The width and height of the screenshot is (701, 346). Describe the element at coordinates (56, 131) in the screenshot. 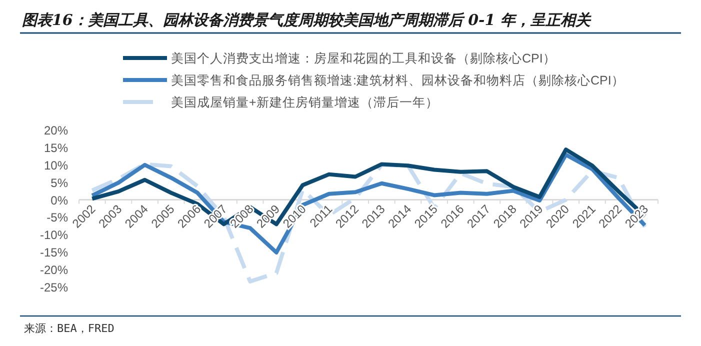

I see `y-tick-label: 20%` at that location.